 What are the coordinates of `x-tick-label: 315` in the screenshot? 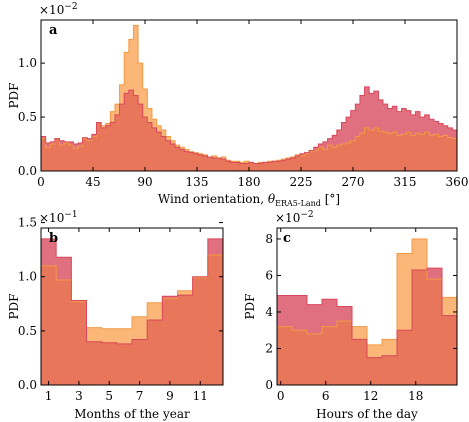 It's located at (405, 182).